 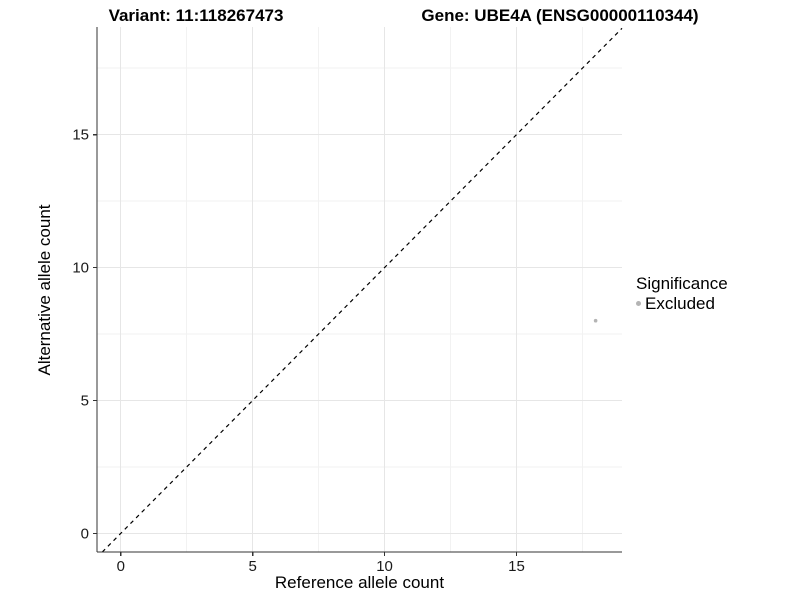 I want to click on legend: Significance Excluded, so click(x=682, y=293).